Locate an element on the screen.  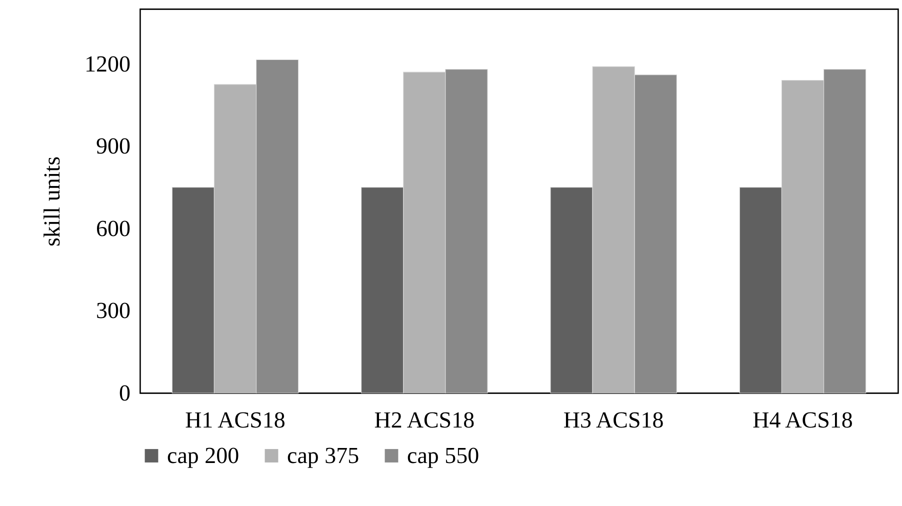
x-tick-label: H4 ACS18 is located at coordinates (802, 420).